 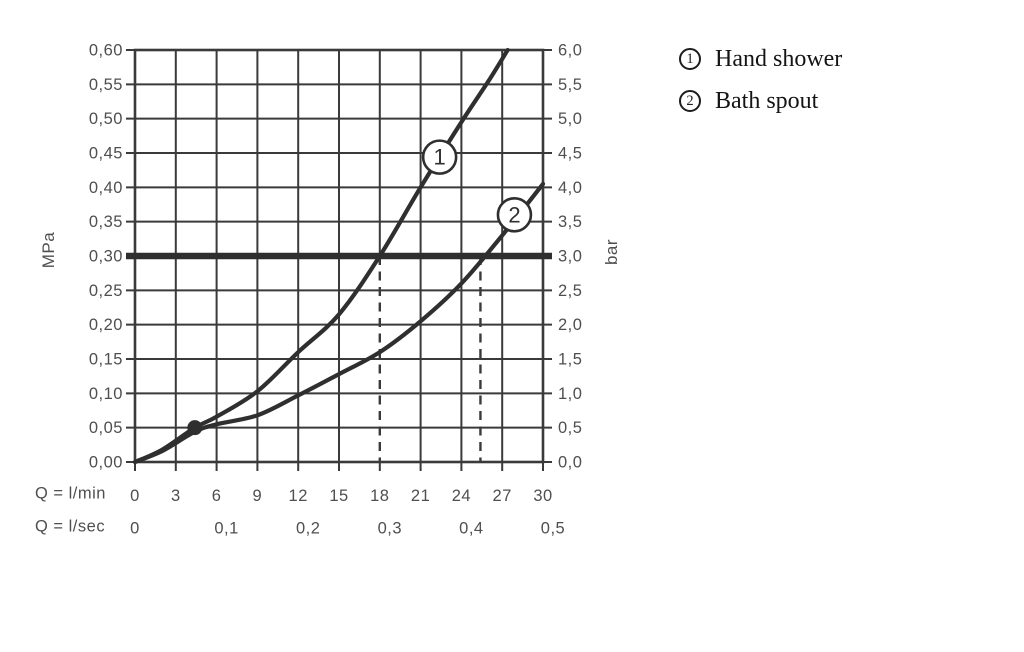 I want to click on y-tick-left: 0,60, so click(x=106, y=51).